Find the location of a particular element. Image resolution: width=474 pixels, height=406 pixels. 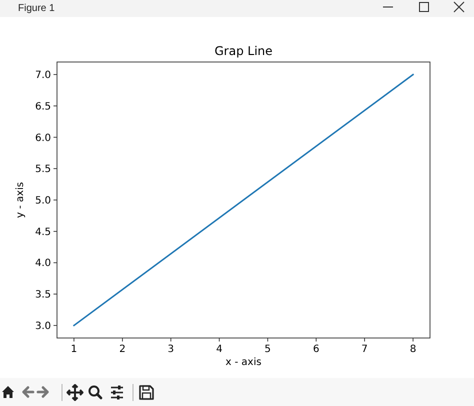

caption: Figure 1 is located at coordinates (37, 8).